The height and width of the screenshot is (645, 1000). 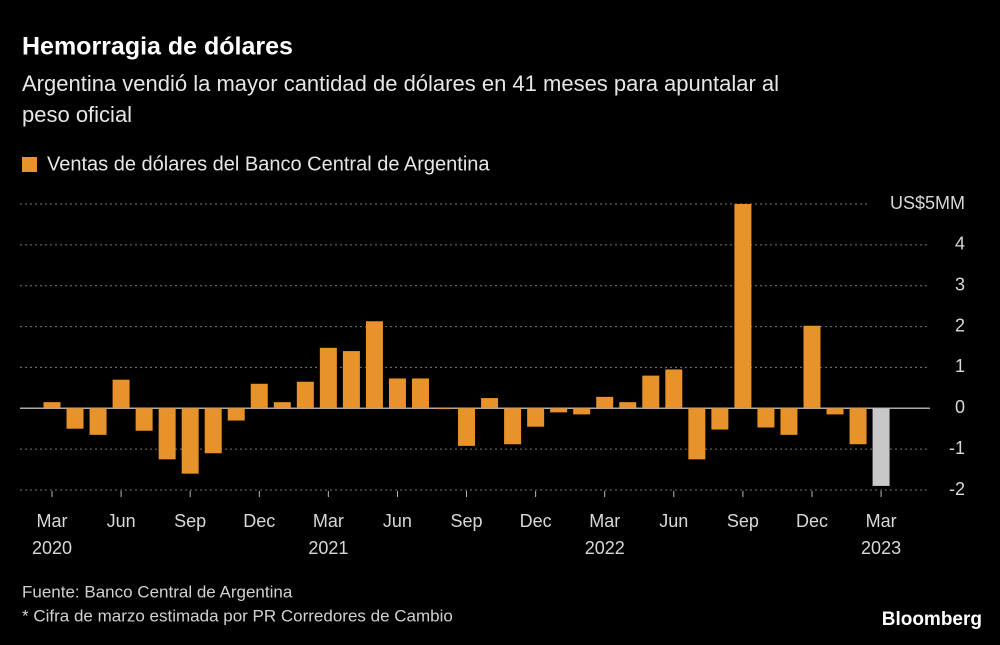 I want to click on x-year-label: 2023, so click(x=881, y=548).